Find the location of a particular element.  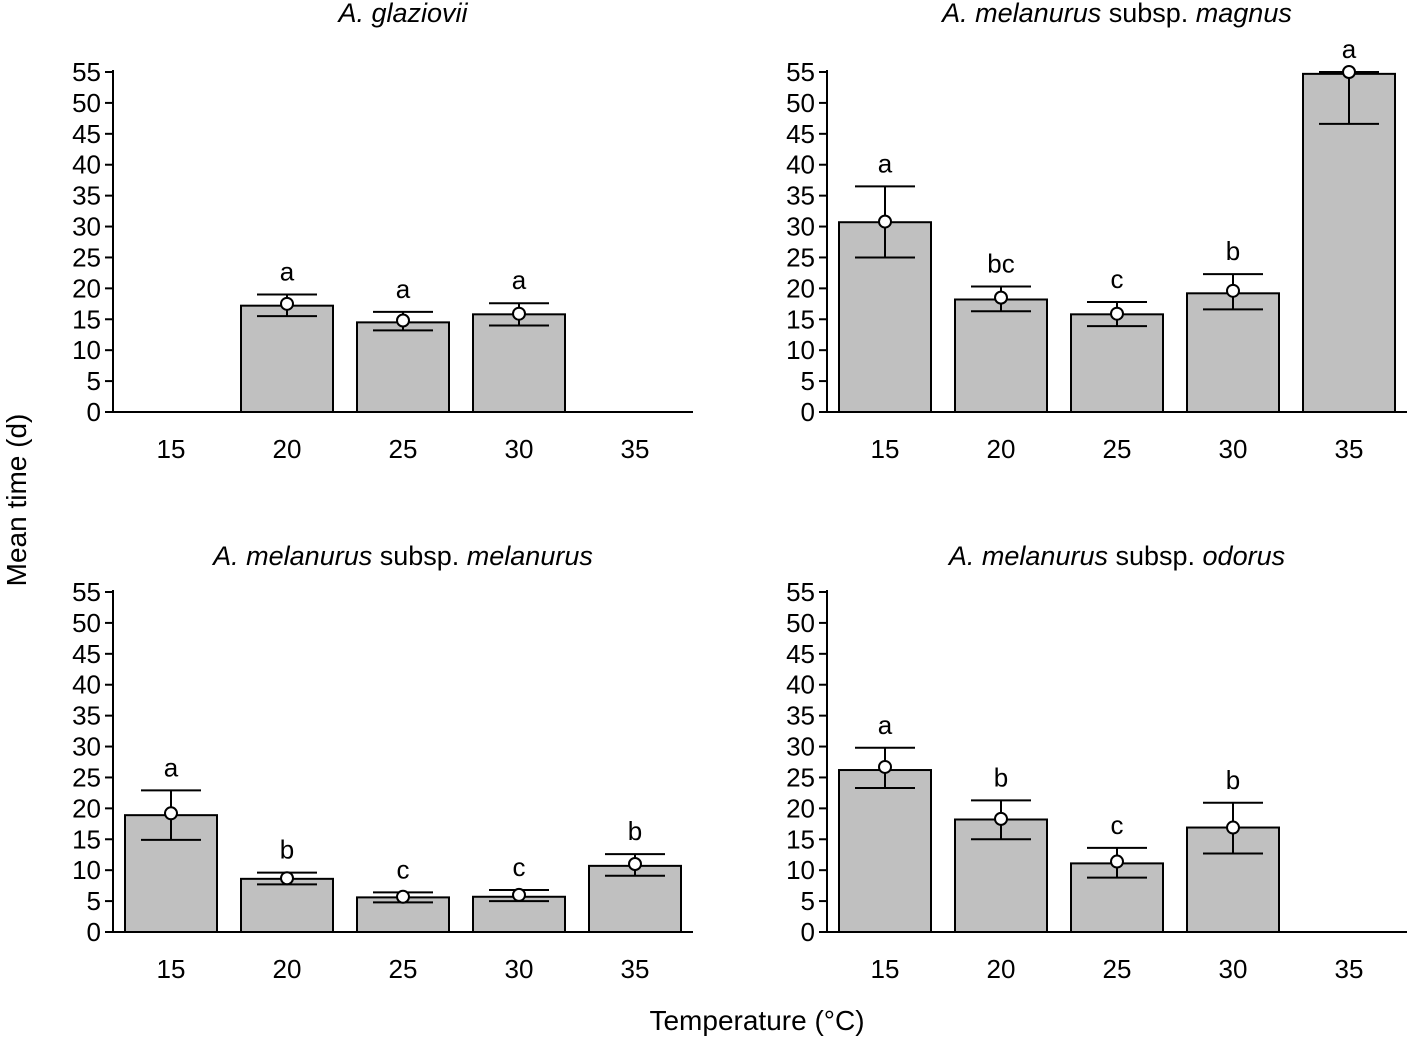

y-tick-label: 10 is located at coordinates (86, 870).